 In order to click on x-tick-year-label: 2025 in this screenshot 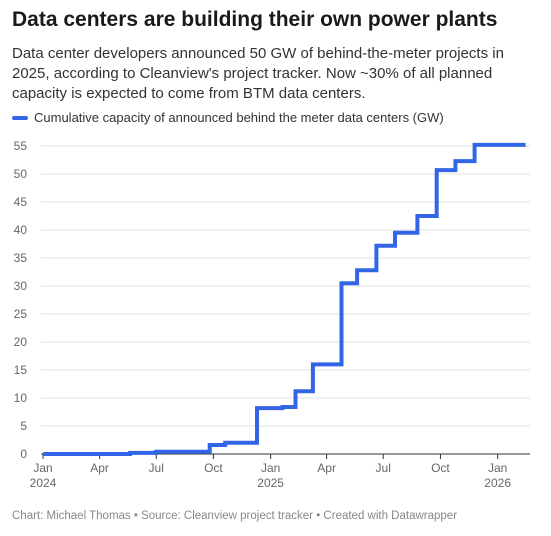, I will do `click(270, 483)`.